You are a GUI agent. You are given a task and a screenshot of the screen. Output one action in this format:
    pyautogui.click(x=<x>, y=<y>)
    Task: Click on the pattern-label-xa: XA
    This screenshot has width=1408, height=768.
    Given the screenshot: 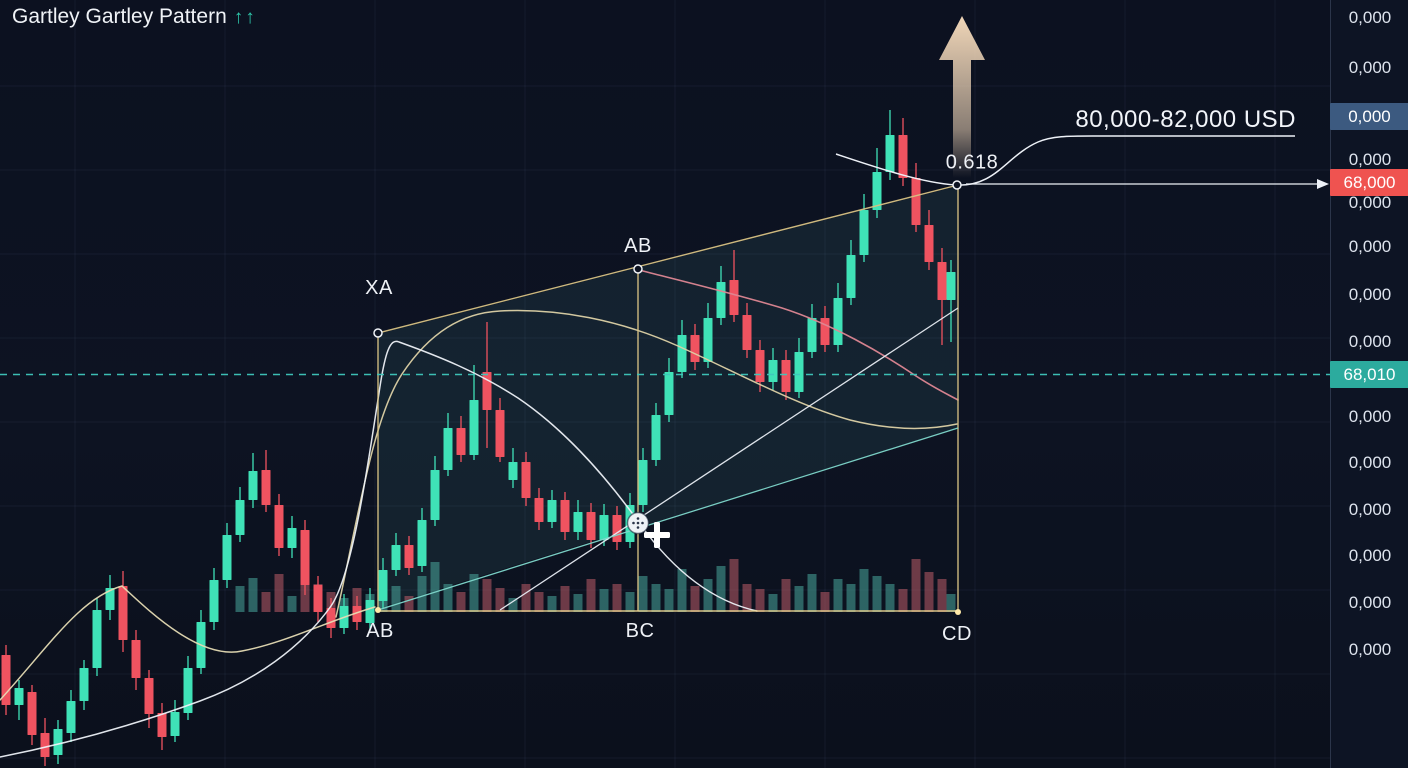 What is the action you would take?
    pyautogui.click(x=379, y=288)
    